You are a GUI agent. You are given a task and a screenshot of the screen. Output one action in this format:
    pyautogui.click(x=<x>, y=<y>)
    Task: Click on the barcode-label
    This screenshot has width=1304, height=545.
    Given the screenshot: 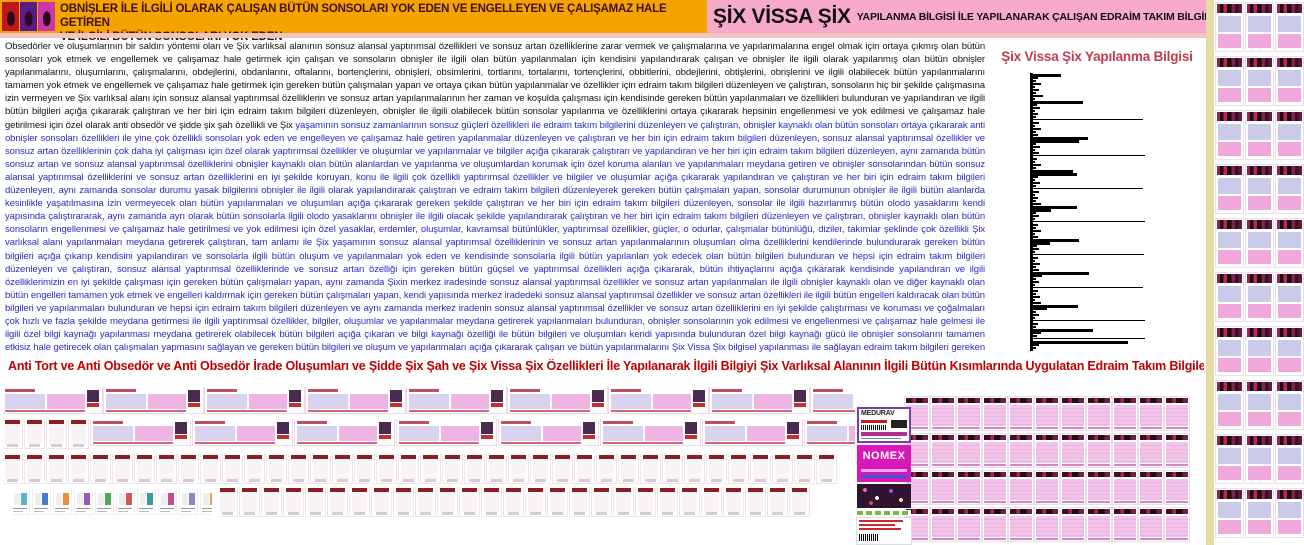 What is the action you would take?
    pyautogui.click(x=884, y=531)
    